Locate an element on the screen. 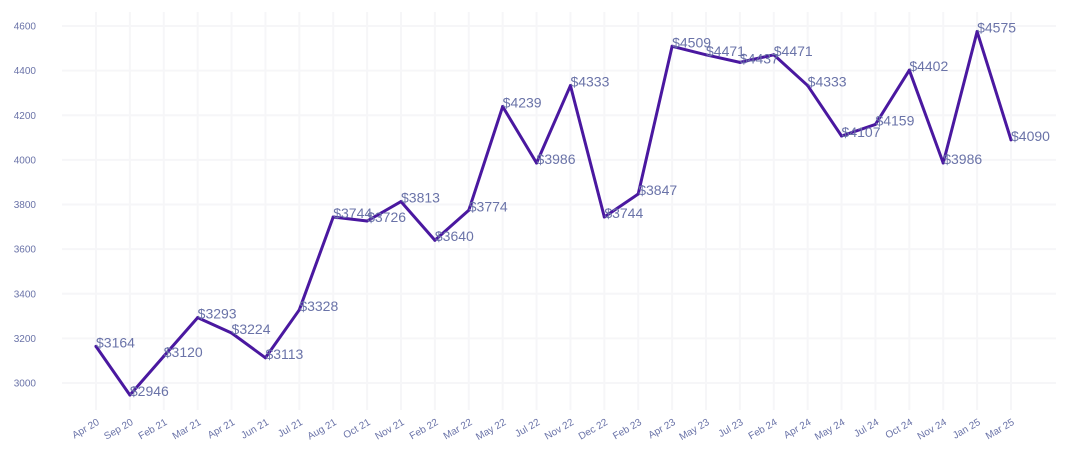 This screenshot has height=465, width=1070. y-axis: 3000 3200 3400 3600 3800 4000 4200 4400 4600 is located at coordinates (25, 206).